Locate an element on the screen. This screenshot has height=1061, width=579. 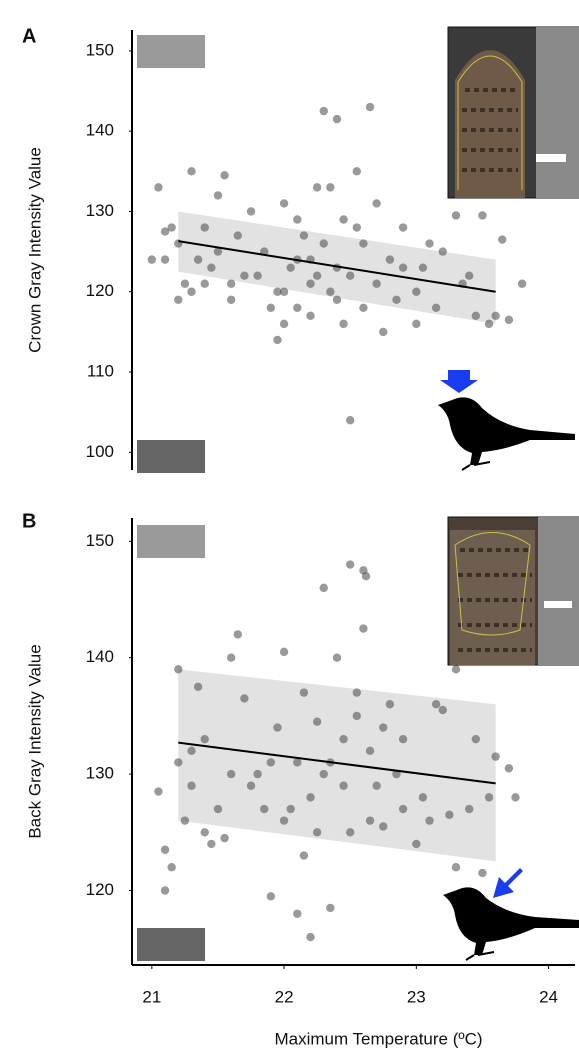
crown-photo is located at coordinates (513, 112).